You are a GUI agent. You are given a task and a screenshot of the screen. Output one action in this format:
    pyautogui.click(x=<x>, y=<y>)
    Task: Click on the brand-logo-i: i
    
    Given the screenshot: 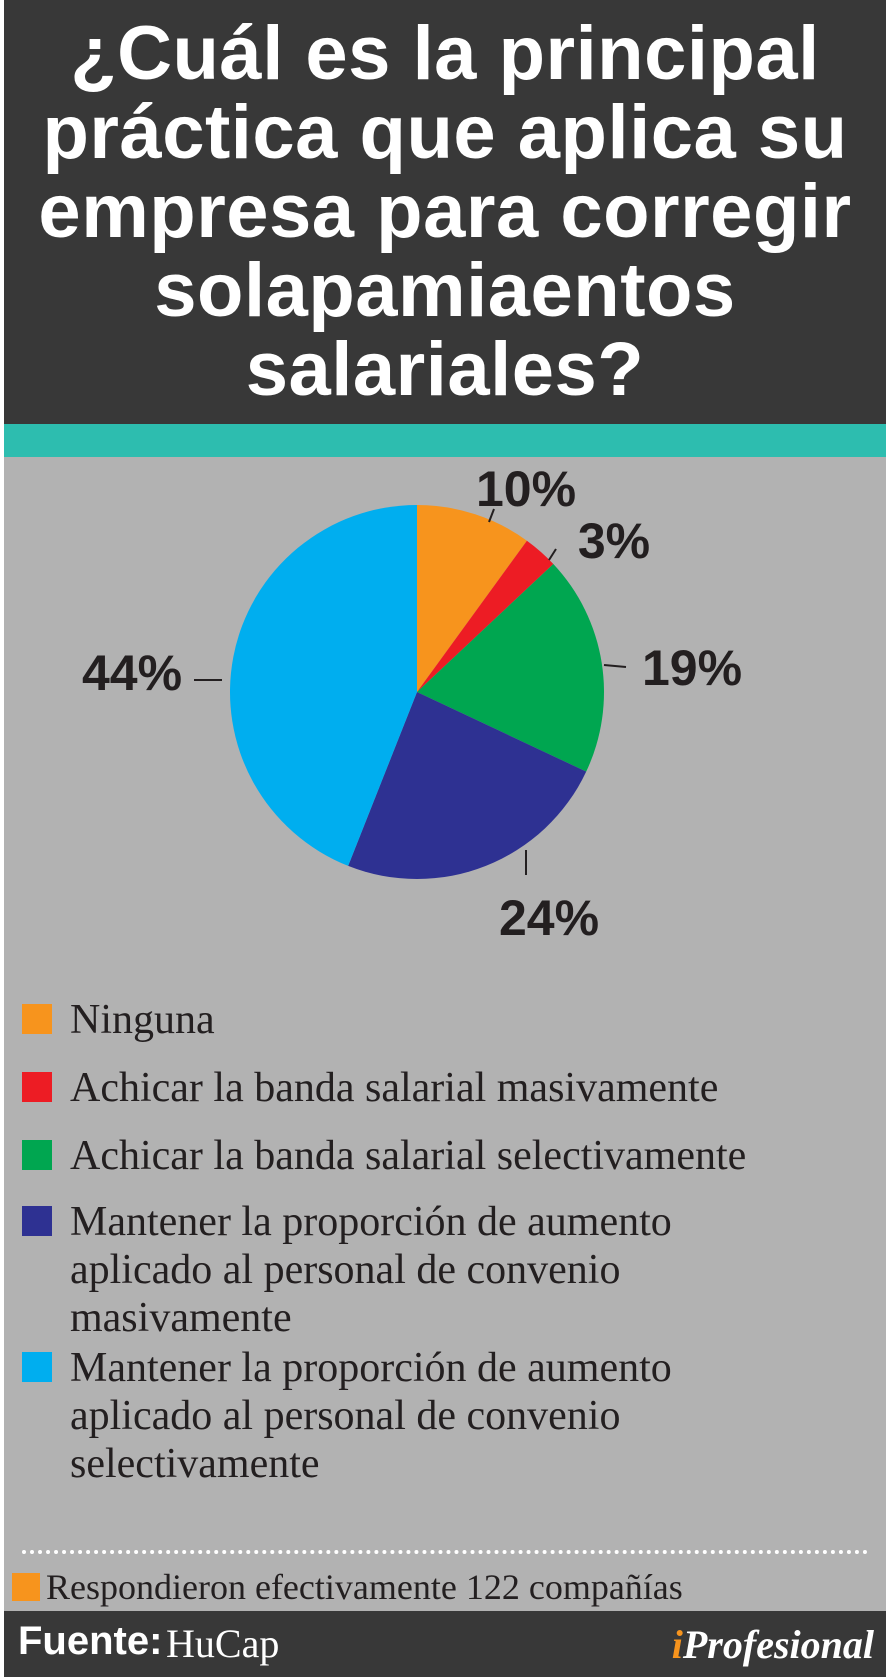 What is the action you would take?
    pyautogui.click(x=677, y=1644)
    